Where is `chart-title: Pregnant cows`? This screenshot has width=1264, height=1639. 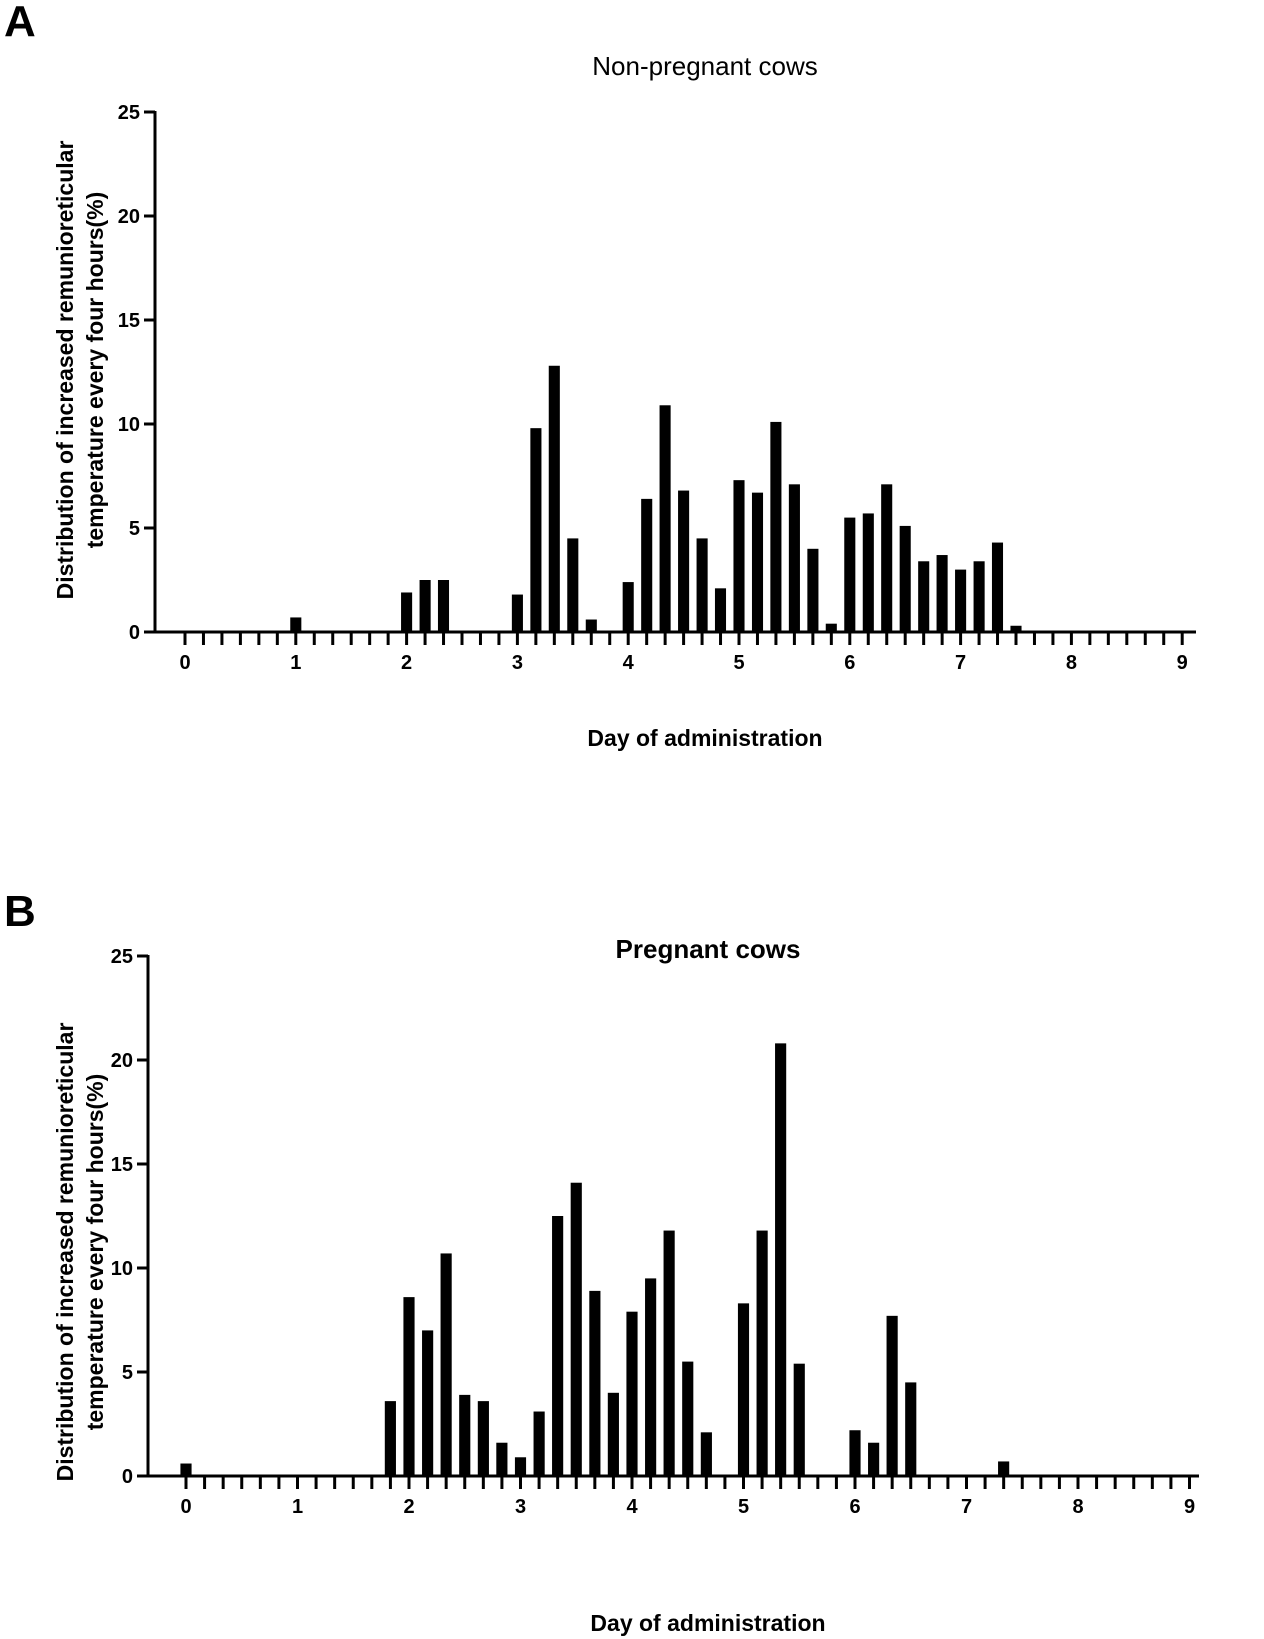 chart-title: Pregnant cows is located at coordinates (708, 949).